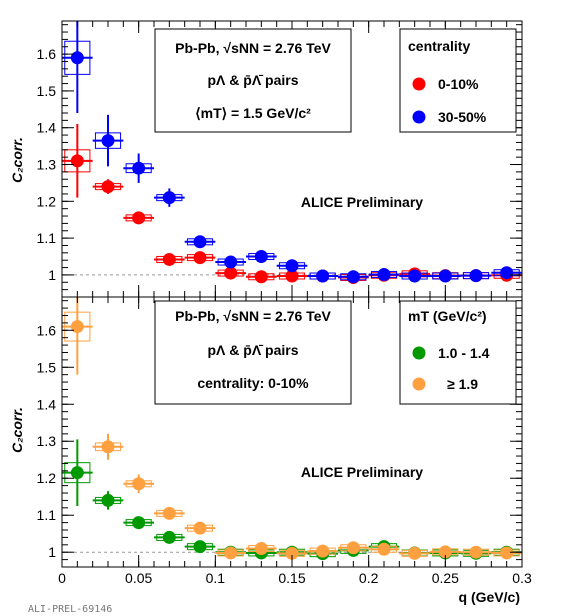 The width and height of the screenshot is (581, 616). Describe the element at coordinates (362, 472) in the screenshot. I see `bottom-alice-preliminary: ALICE Preliminary` at that location.